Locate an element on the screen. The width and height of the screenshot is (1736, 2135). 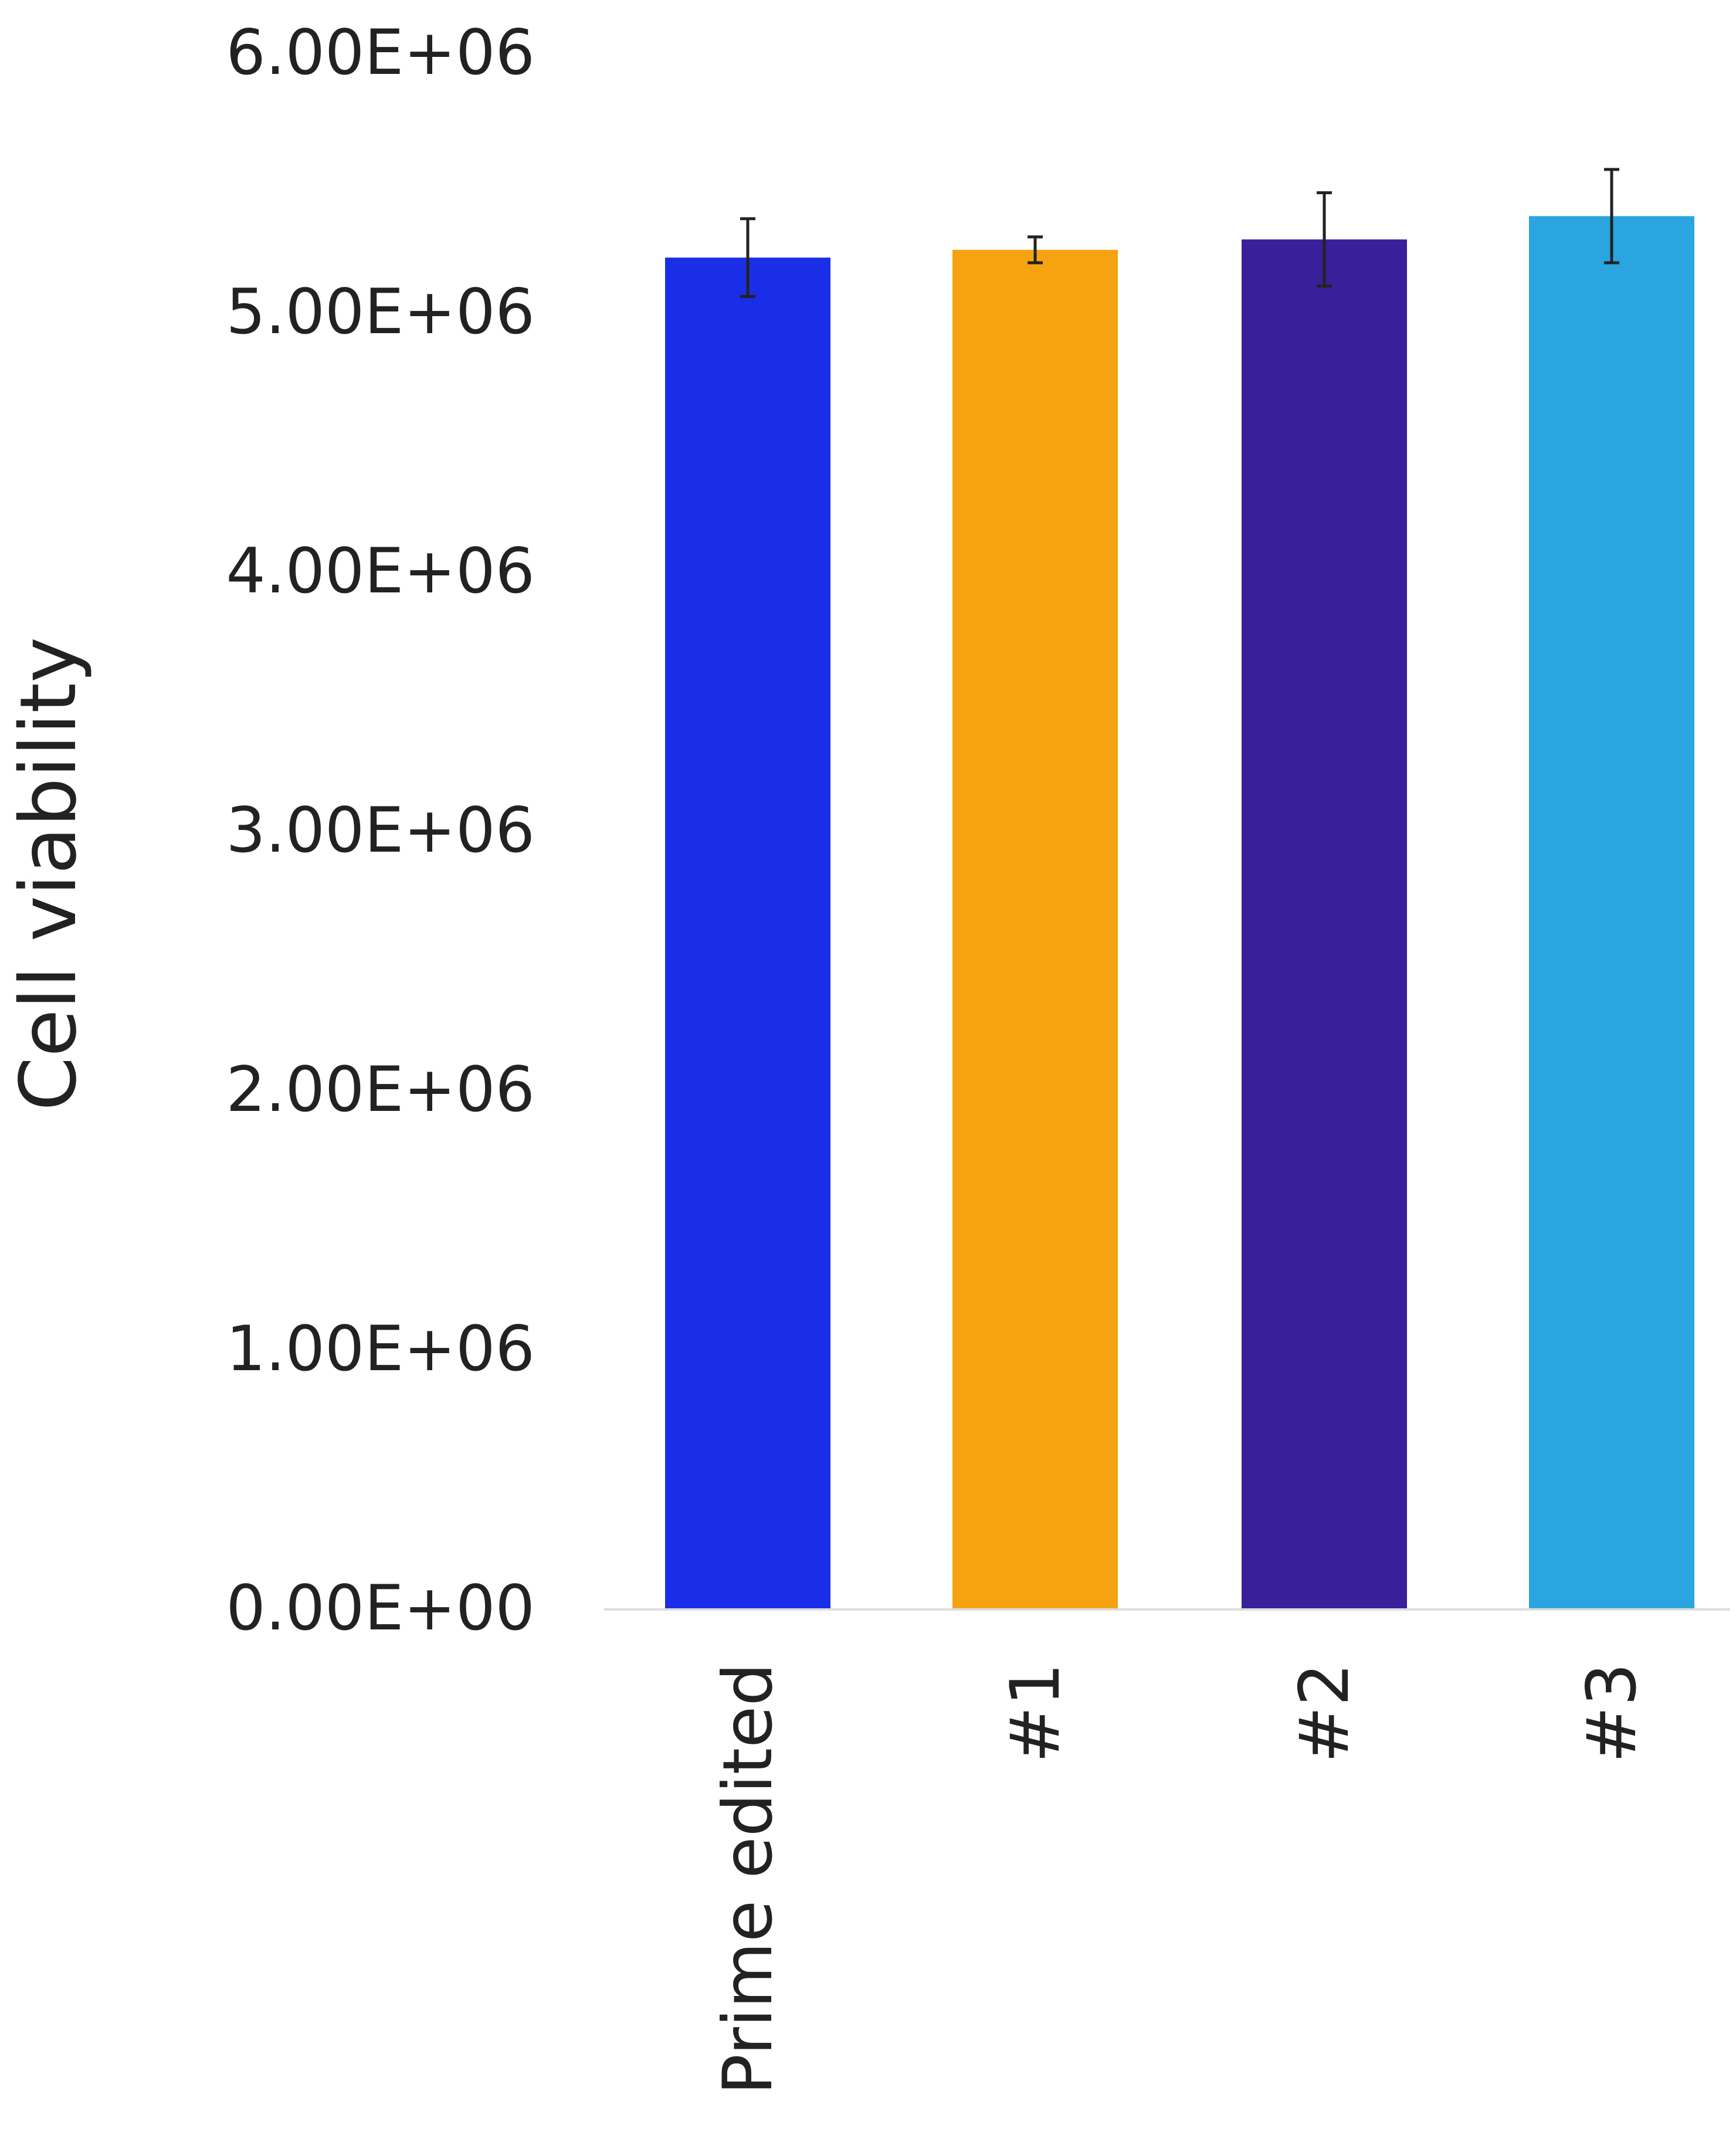
error-bars is located at coordinates (1179, 233).